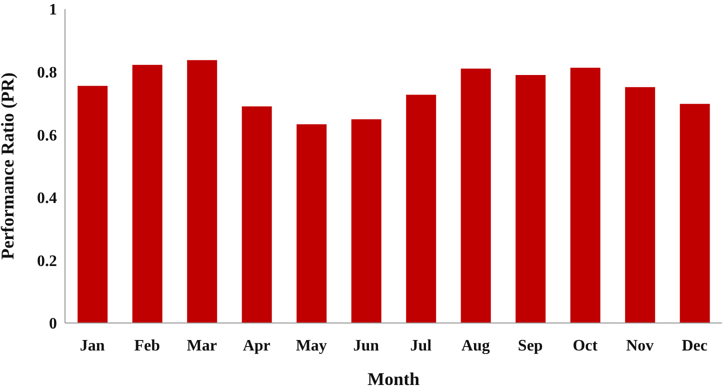 The image size is (725, 389). I want to click on x-tick-label: Jul, so click(421, 345).